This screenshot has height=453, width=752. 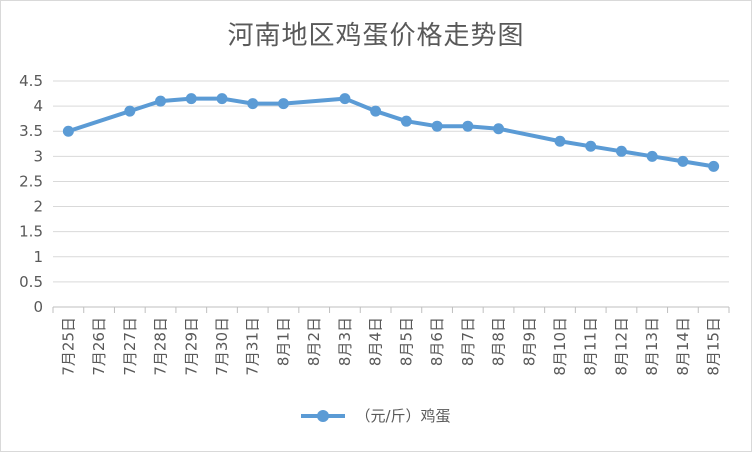 What do you see at coordinates (591, 346) in the screenshot?
I see `x-tick-label: 8月11日` at bounding box center [591, 346].